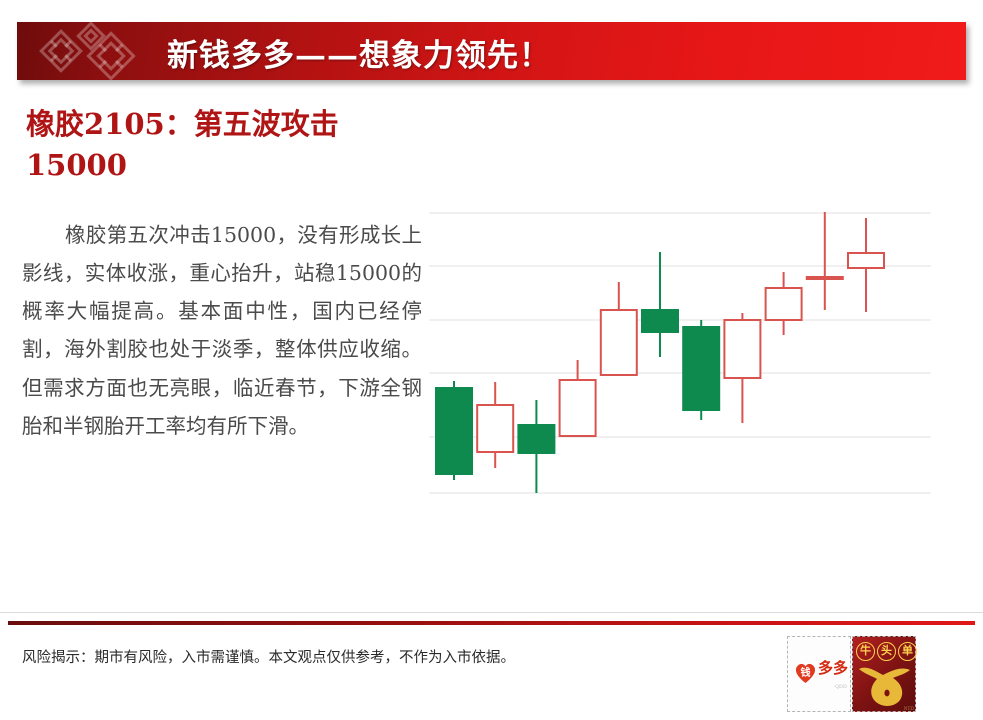 The height and width of the screenshot is (720, 983). I want to click on niutoudan-chars: 牛头单, so click(886, 651).